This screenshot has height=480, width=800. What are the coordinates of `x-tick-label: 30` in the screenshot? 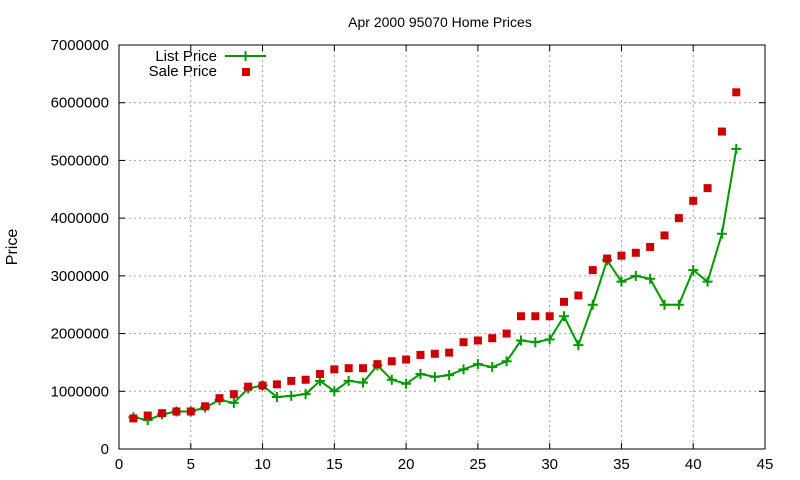 It's located at (549, 464).